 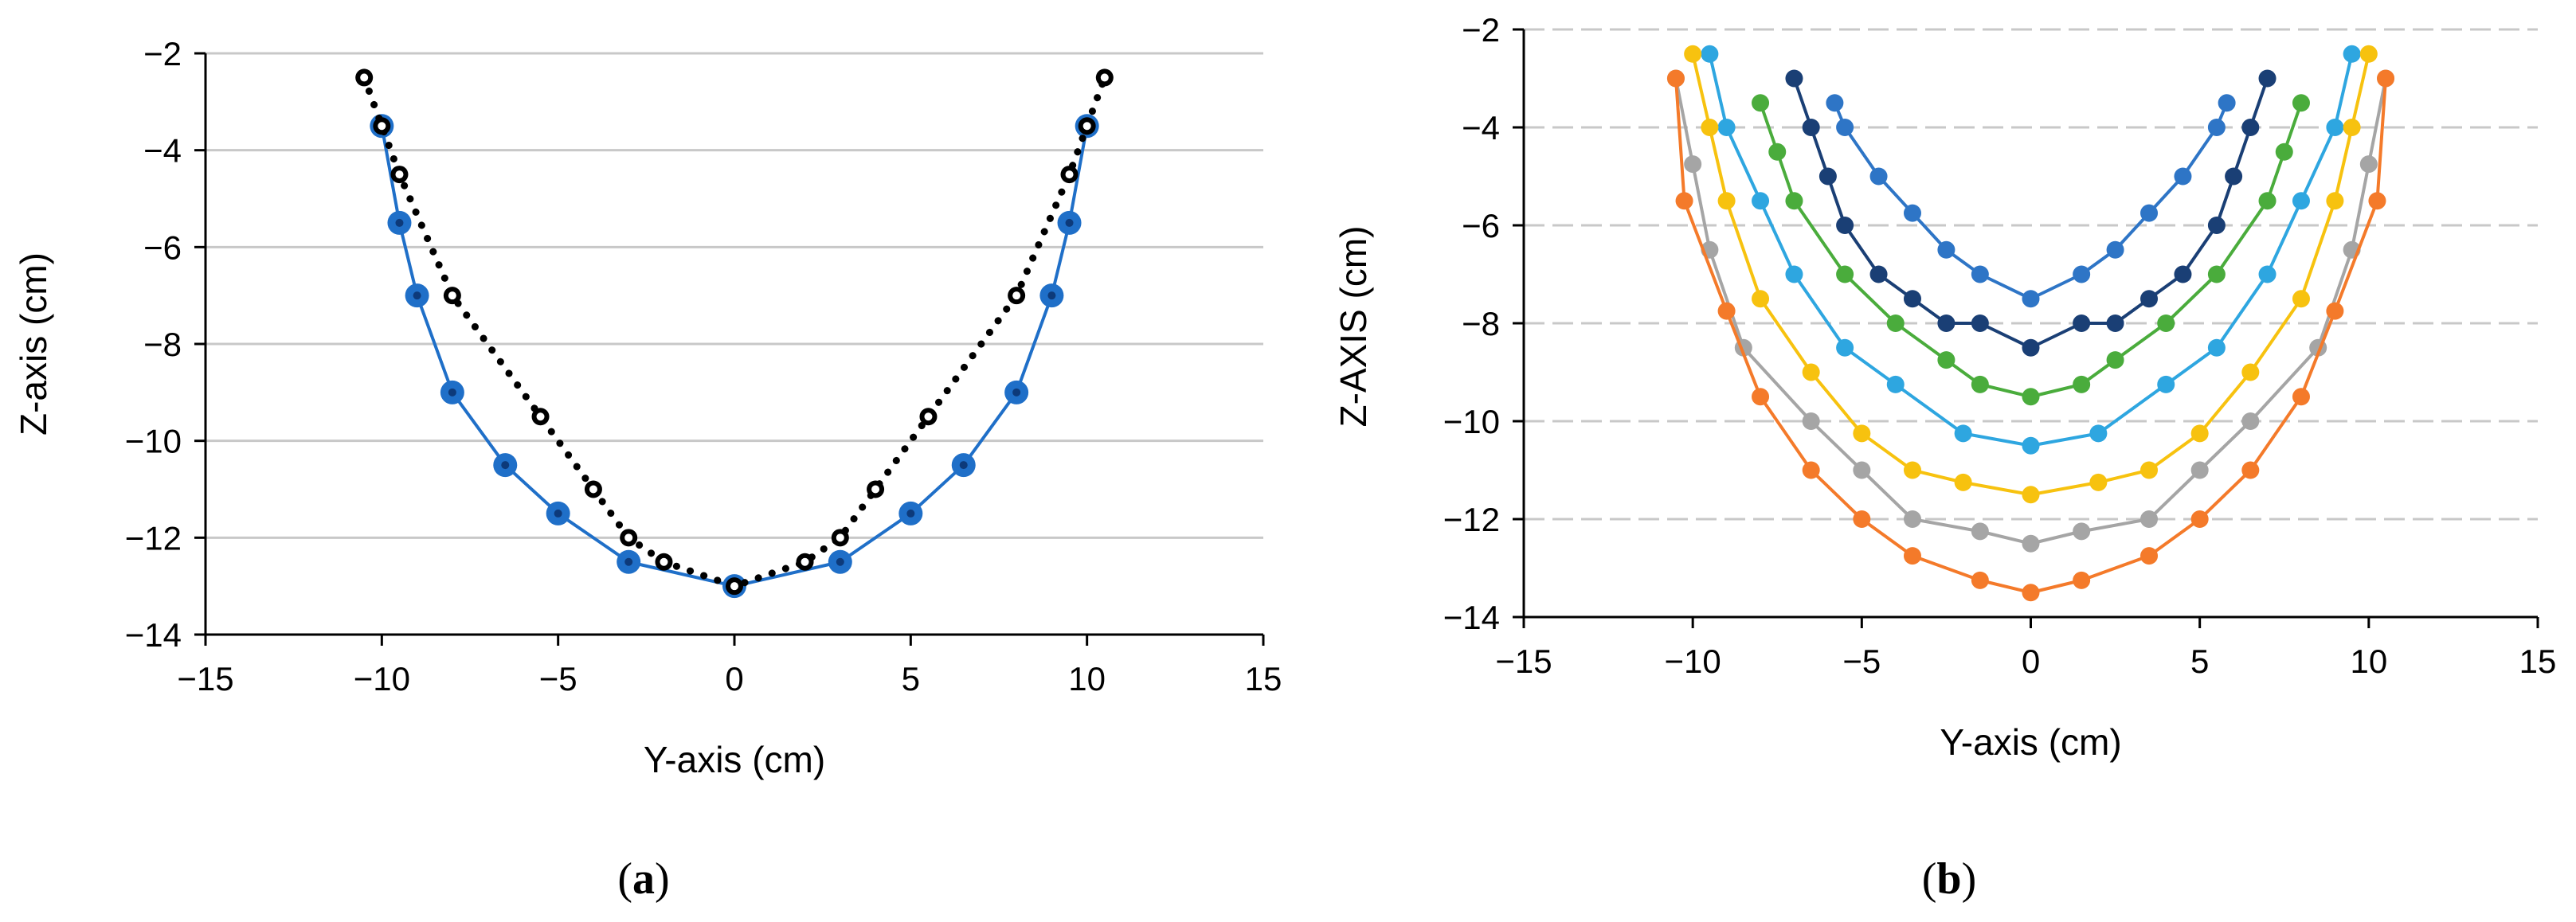 What do you see at coordinates (153, 635) in the screenshot?
I see `y-tick-label: −14` at bounding box center [153, 635].